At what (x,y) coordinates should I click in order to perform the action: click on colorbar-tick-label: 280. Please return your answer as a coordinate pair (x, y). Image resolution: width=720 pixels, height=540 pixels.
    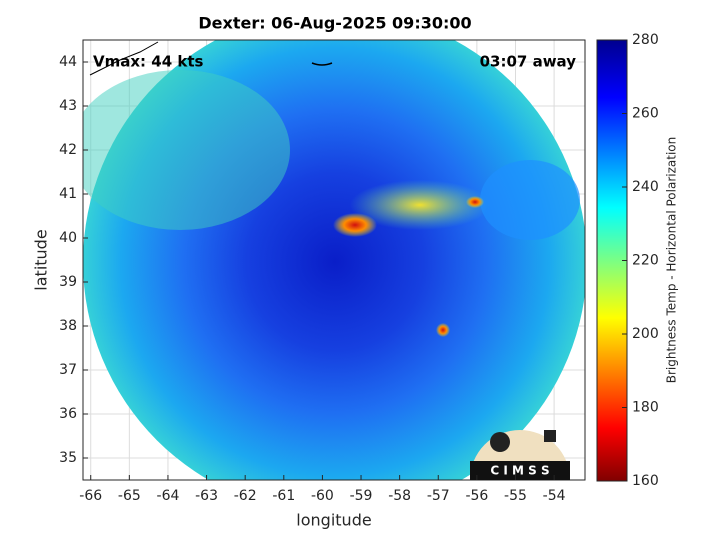
    Looking at the image, I should click on (645, 40).